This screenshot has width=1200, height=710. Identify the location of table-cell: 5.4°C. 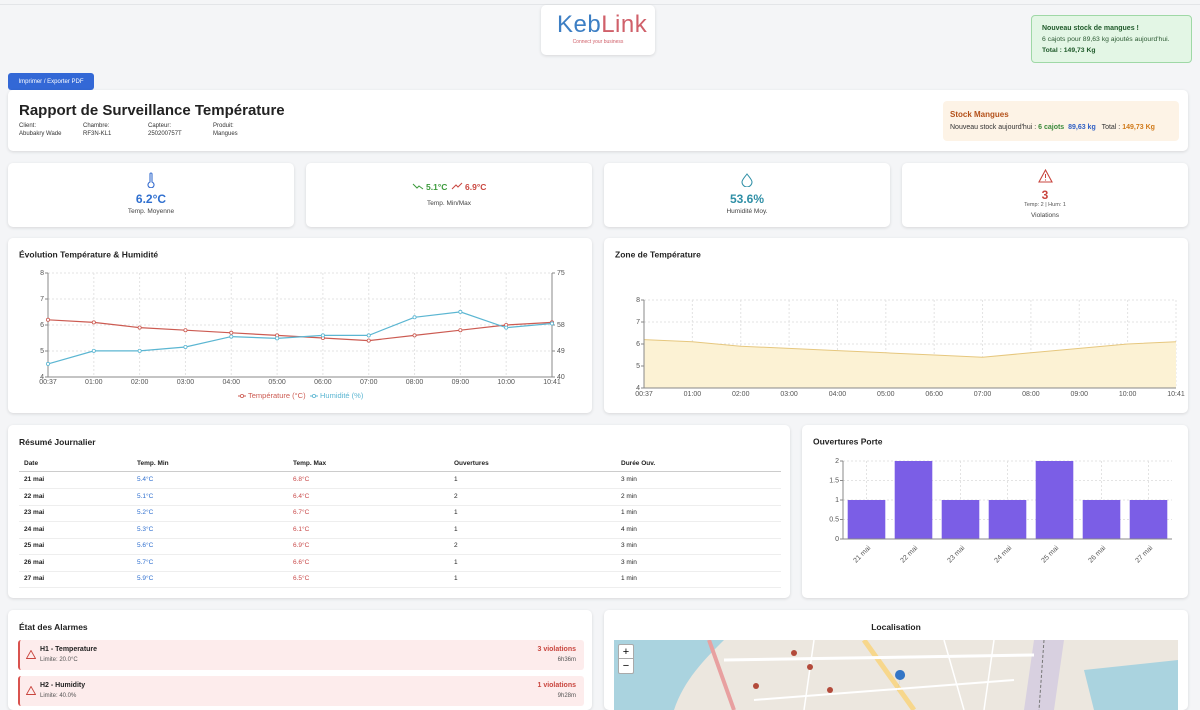
(145, 479).